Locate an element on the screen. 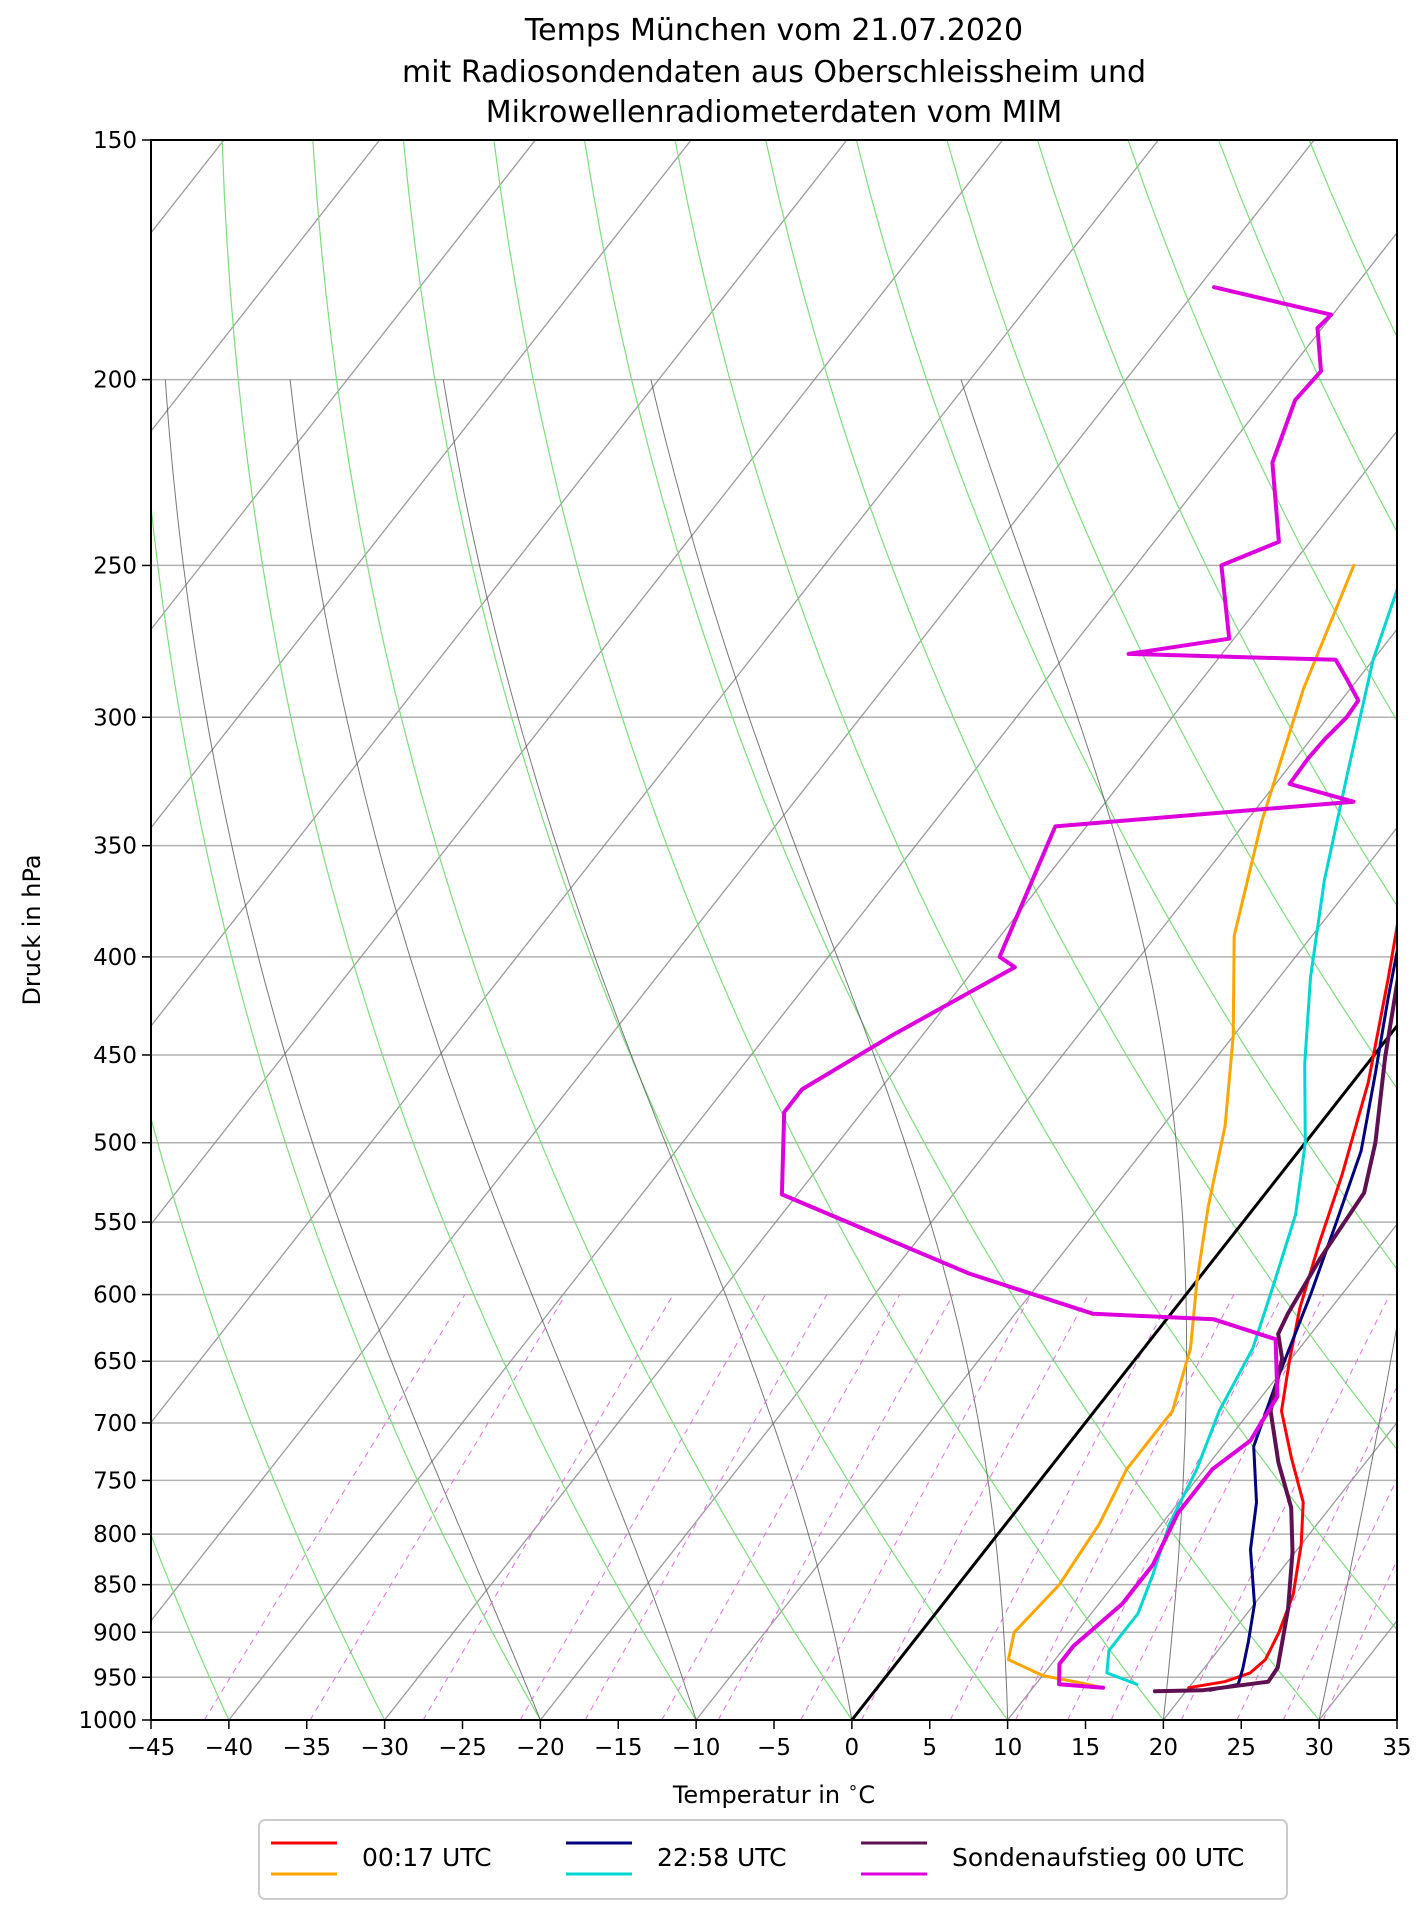  y-tick-label: 350 is located at coordinates (115, 847).